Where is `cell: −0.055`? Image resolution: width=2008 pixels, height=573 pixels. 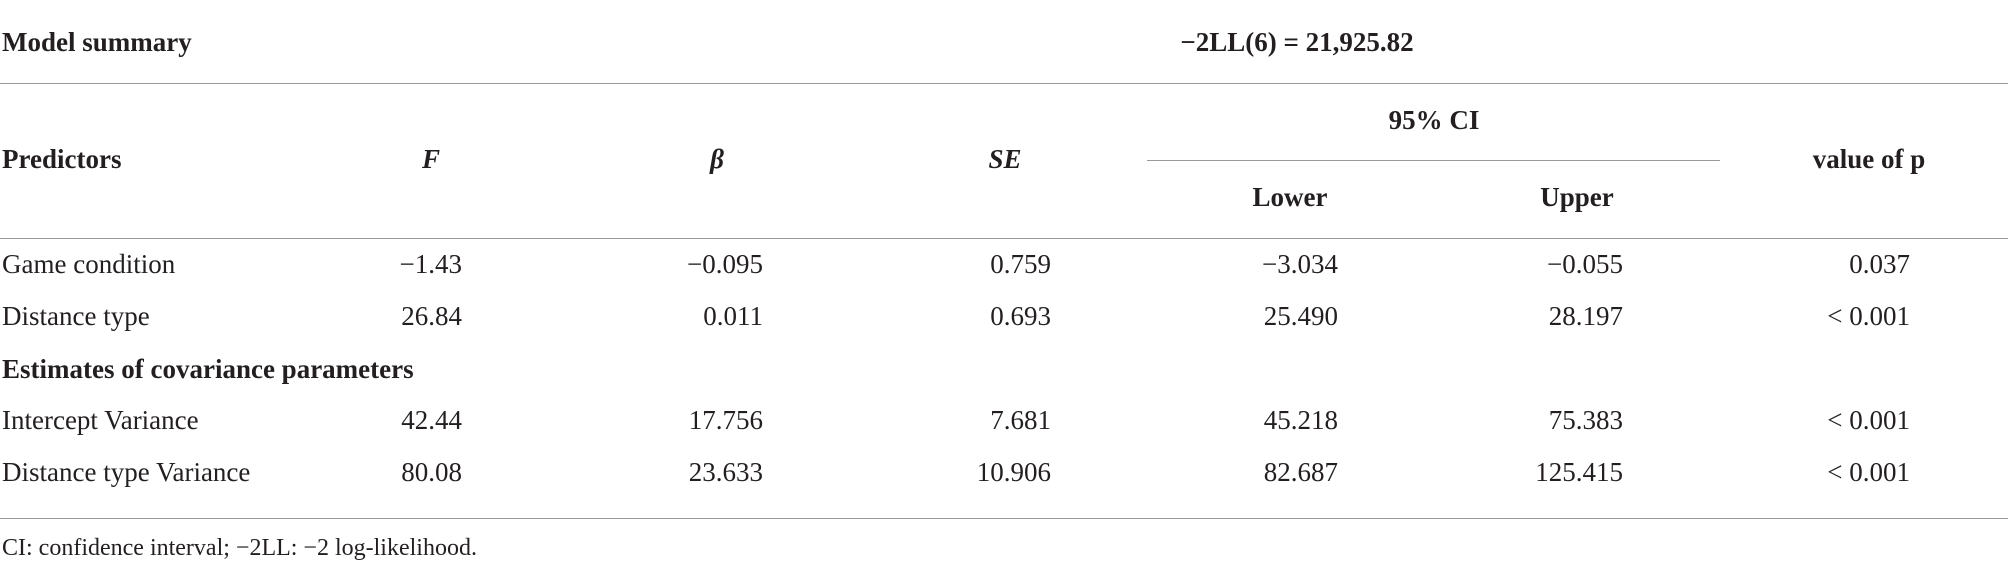 cell: −0.055 is located at coordinates (1585, 264).